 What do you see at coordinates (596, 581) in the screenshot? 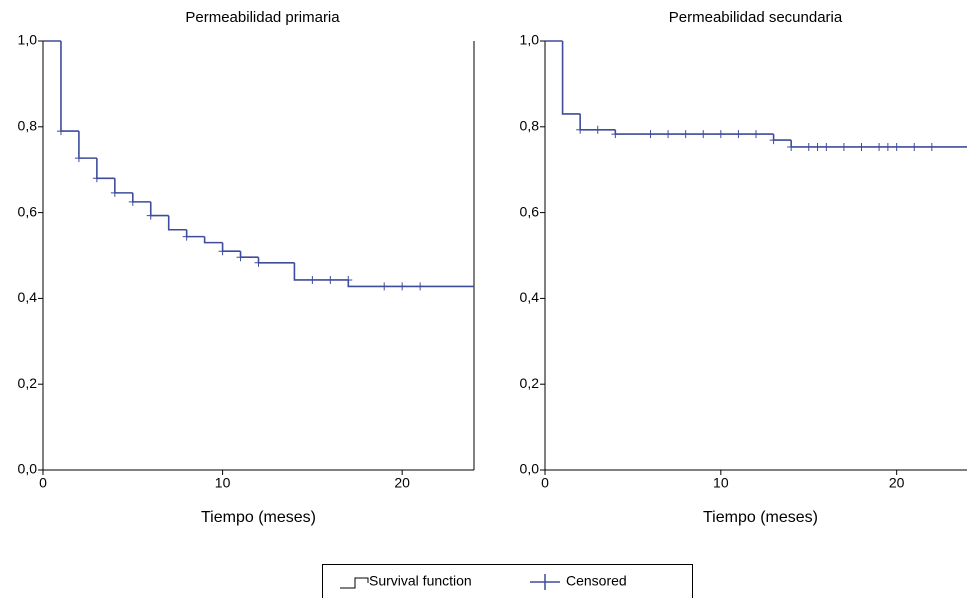
I see `legend-label: Censored` at bounding box center [596, 581].